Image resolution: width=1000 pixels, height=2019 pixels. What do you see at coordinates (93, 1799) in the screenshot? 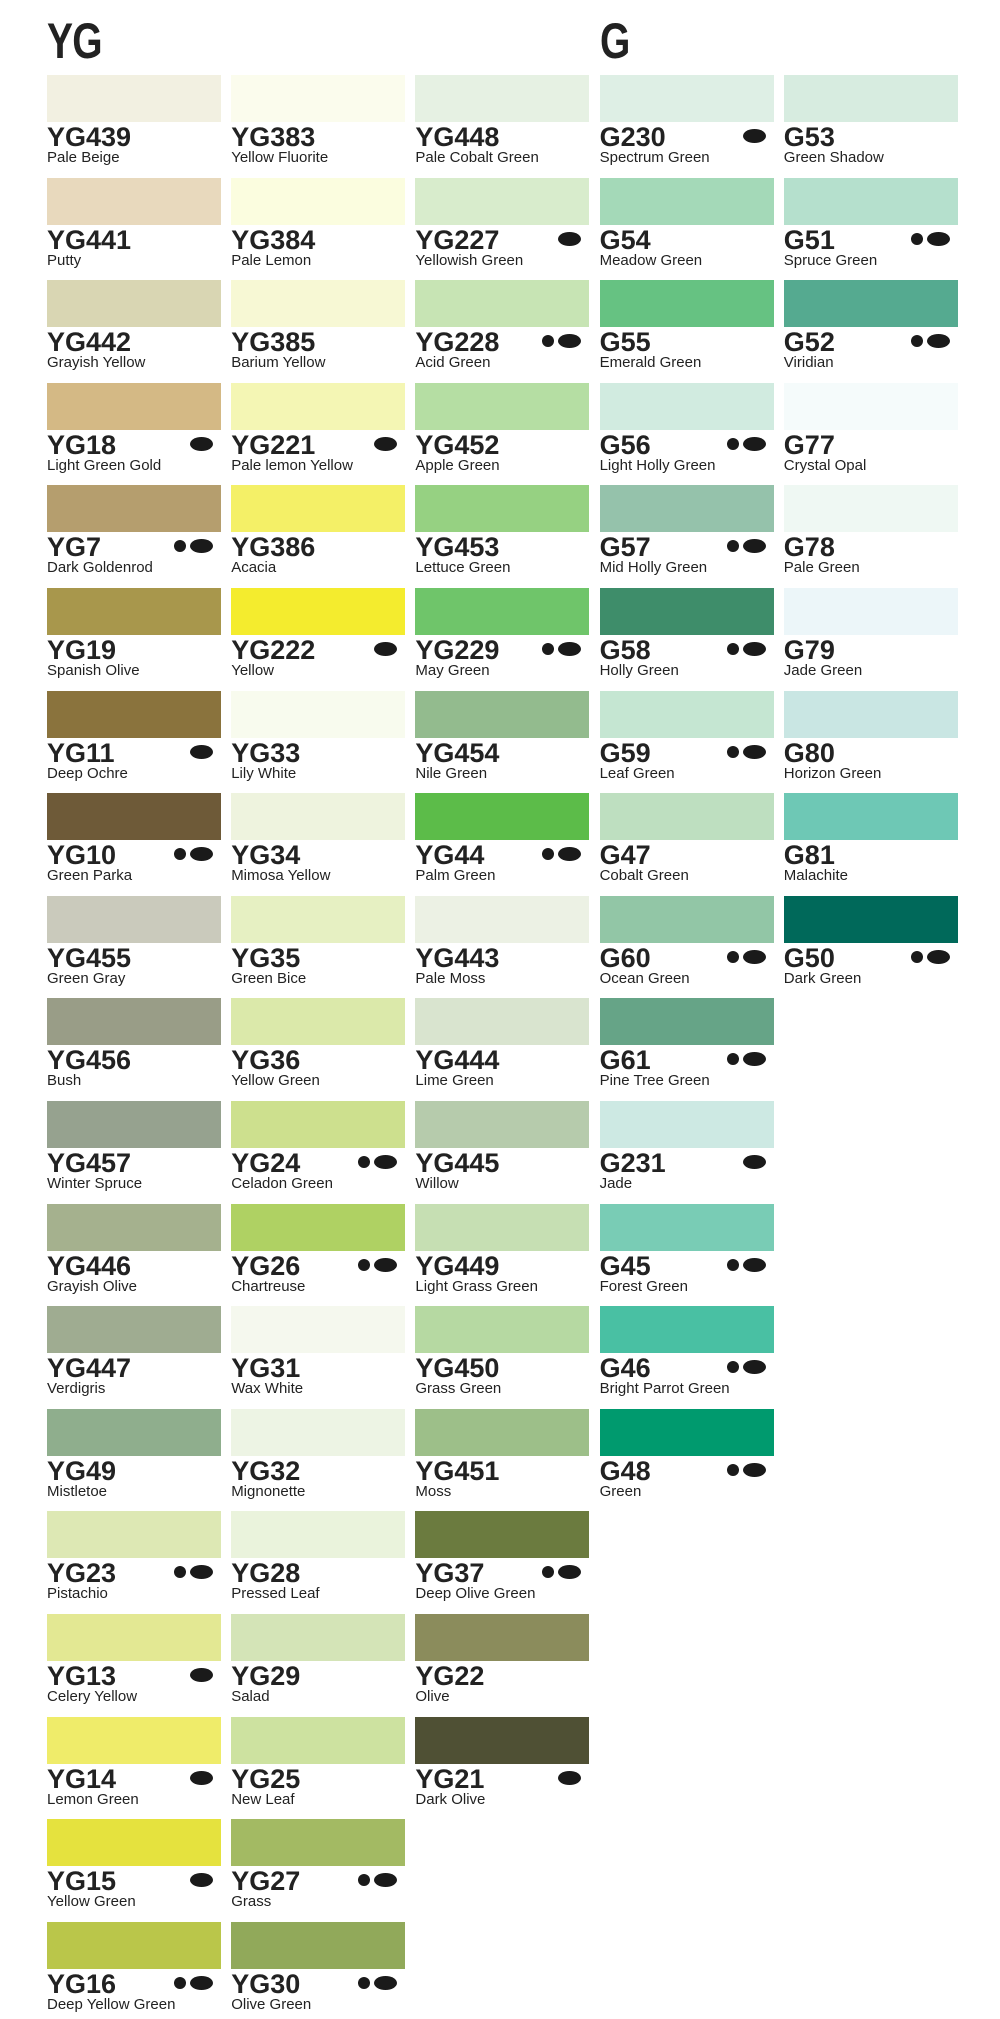
I see `swatch-name: Lemon Green` at bounding box center [93, 1799].